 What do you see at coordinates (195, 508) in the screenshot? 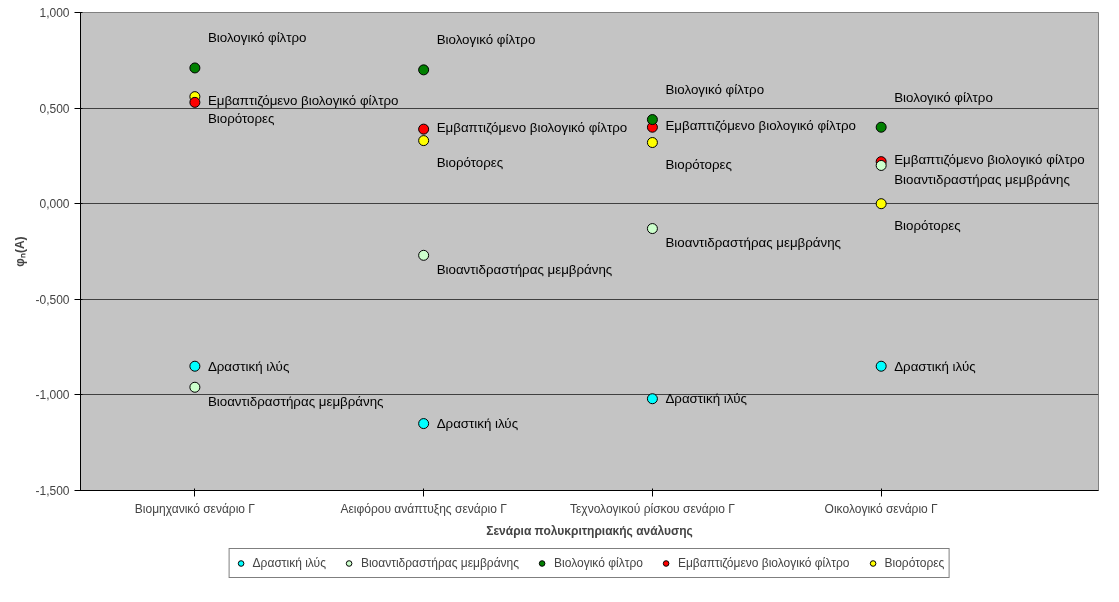
I see `x-tick-label: Βιομηχανικό σενάριο Γ` at bounding box center [195, 508].